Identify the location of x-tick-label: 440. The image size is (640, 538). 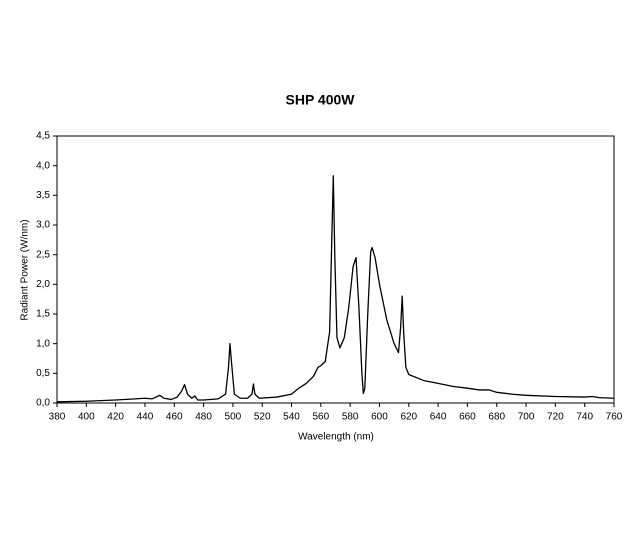
(145, 417).